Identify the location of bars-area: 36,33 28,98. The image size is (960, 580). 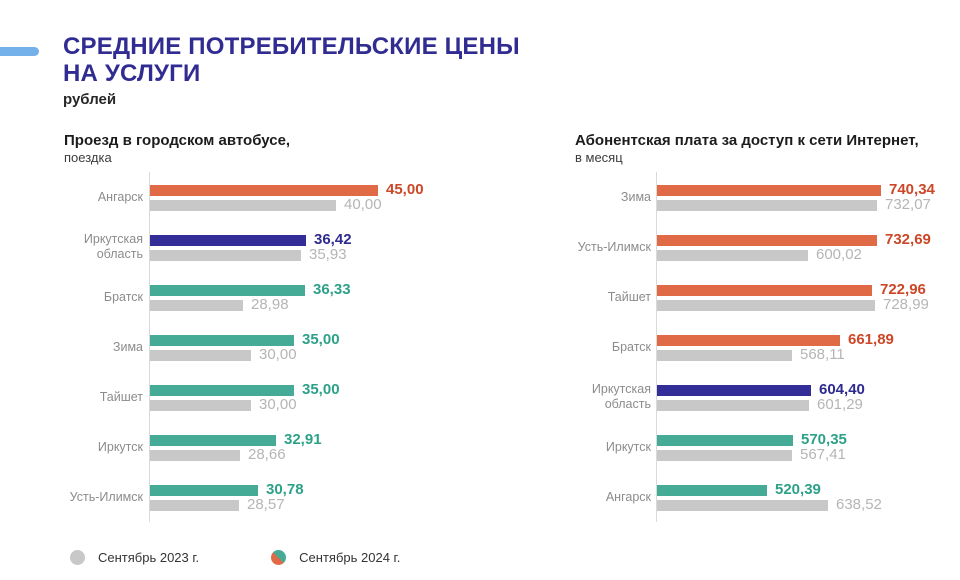
(351, 297).